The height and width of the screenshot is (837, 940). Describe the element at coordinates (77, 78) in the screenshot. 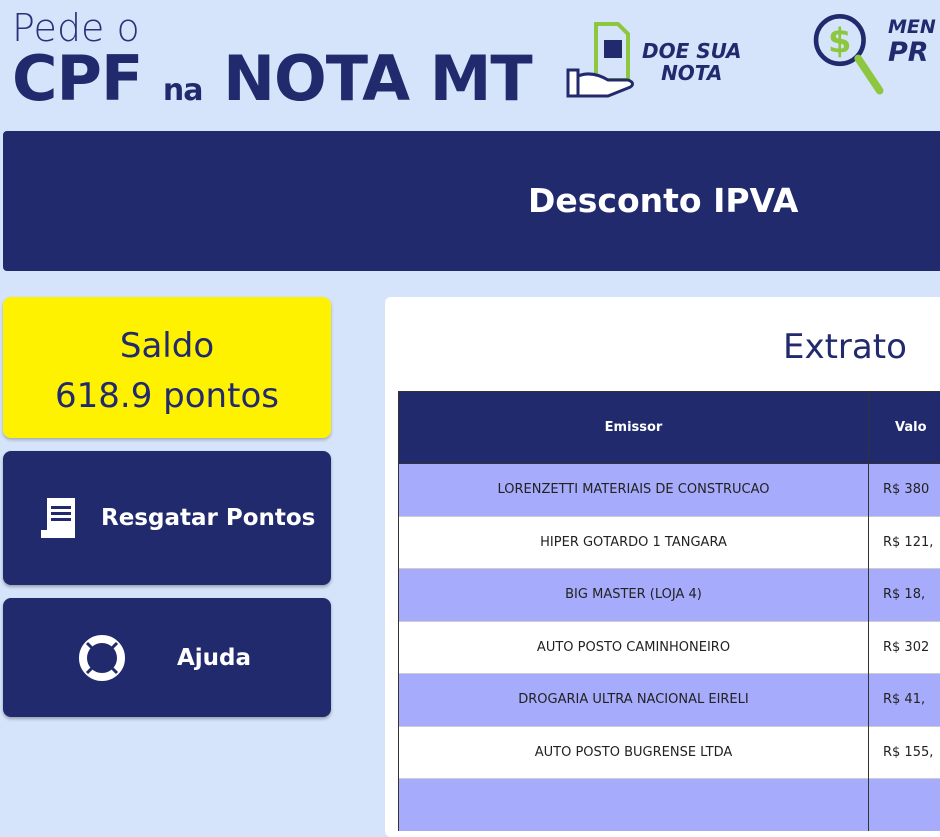

I see `logo-cpf: CPF` at that location.